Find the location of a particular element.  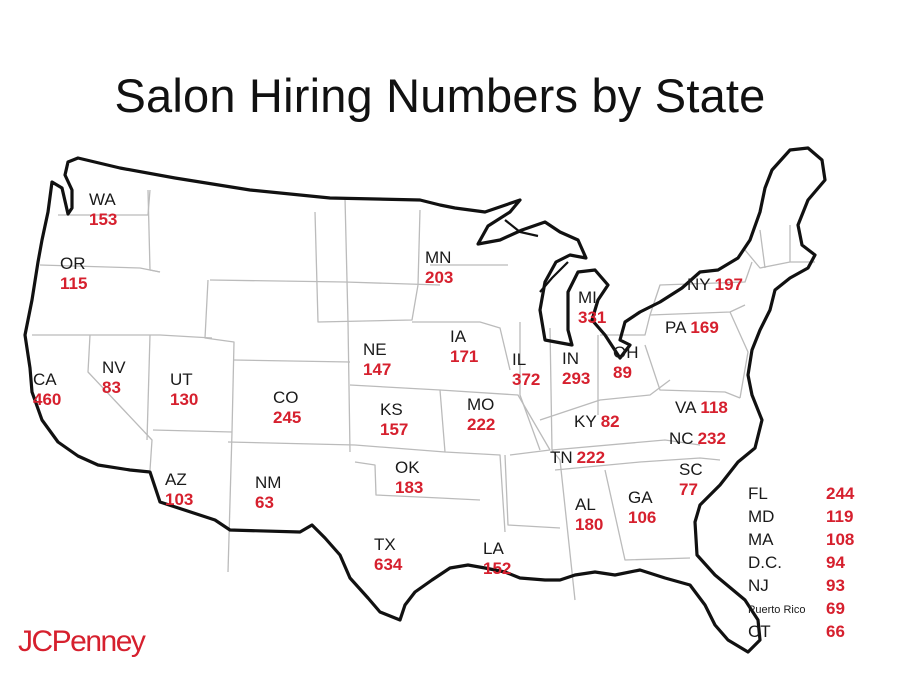

state-abbr: NE is located at coordinates (375, 349).